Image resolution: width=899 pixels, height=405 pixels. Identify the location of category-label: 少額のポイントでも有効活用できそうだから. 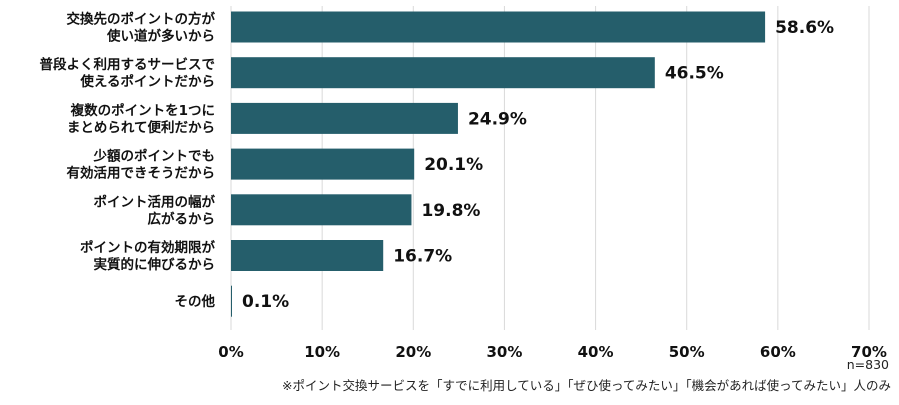
(141, 165).